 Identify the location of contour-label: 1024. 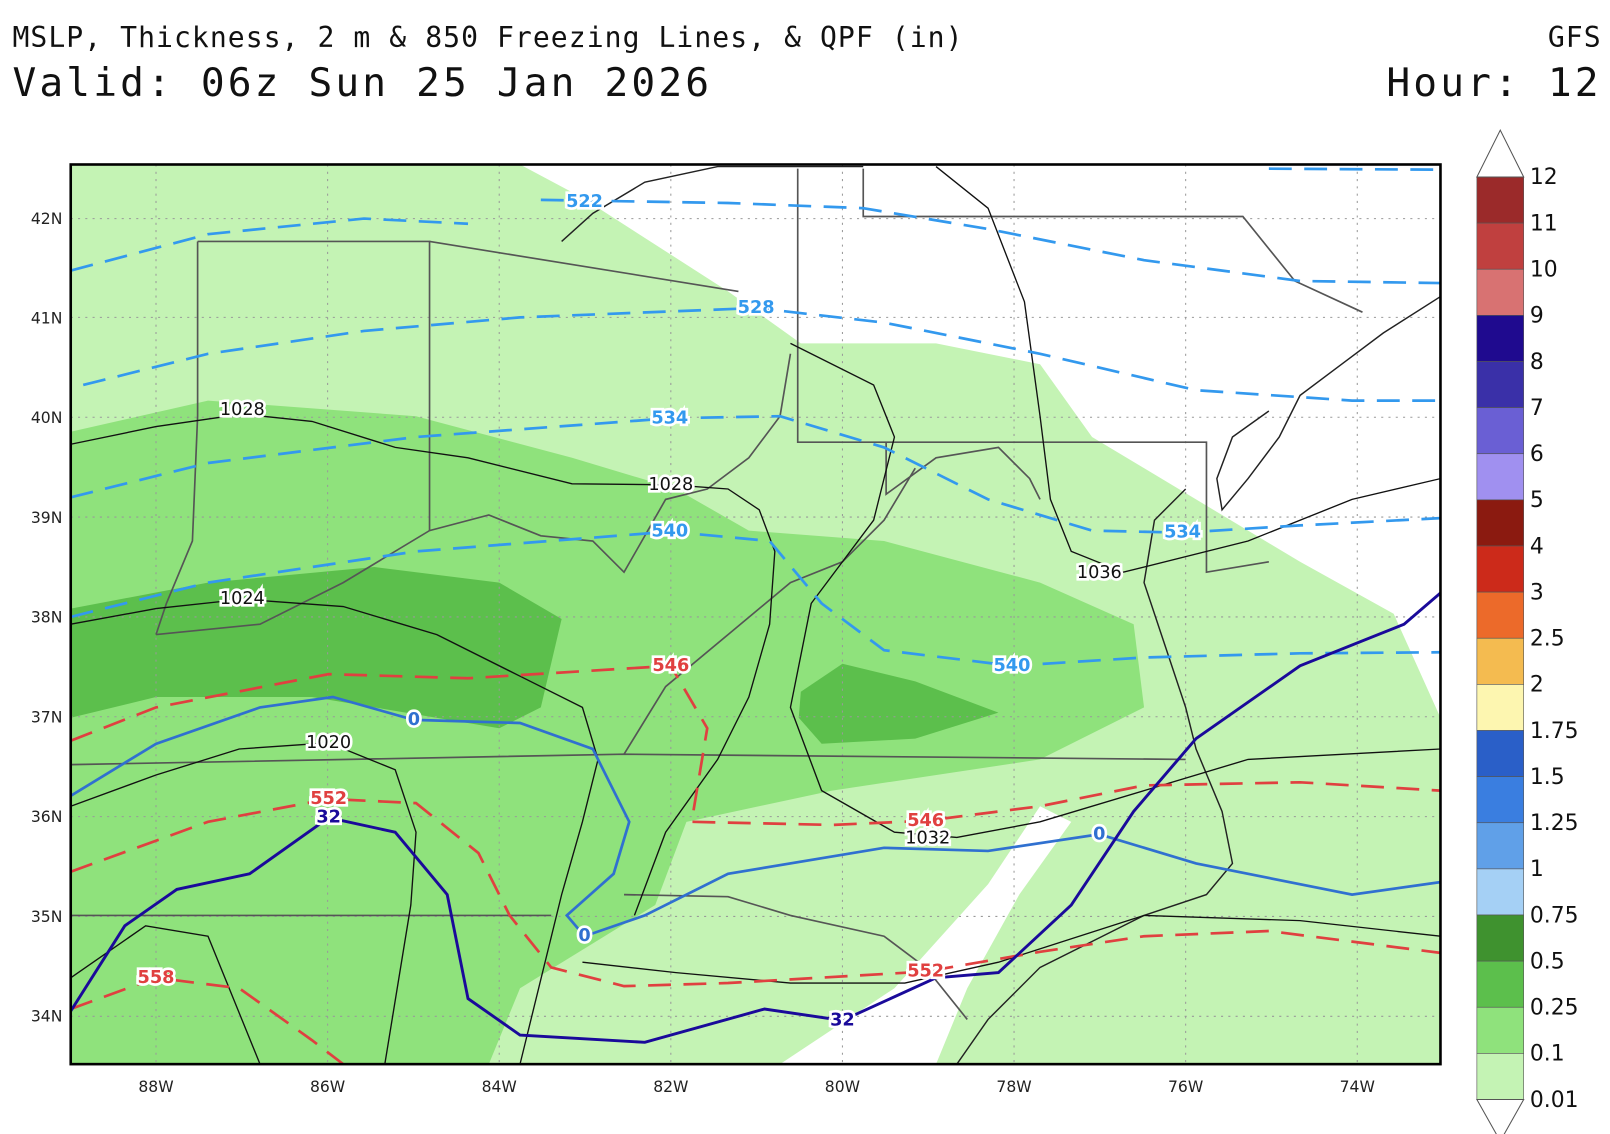
(242, 599).